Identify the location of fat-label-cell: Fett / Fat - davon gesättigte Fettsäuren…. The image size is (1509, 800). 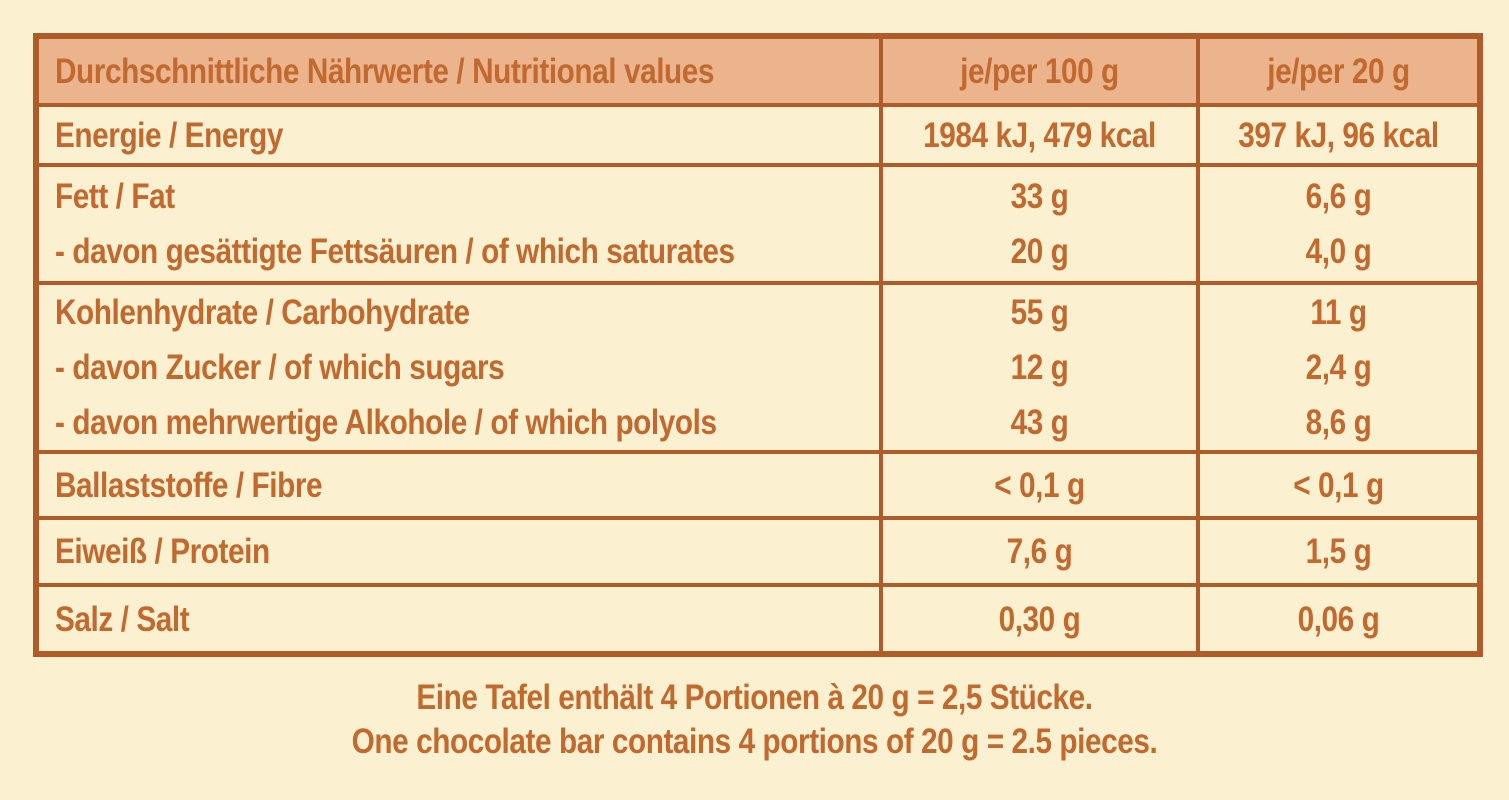
(459, 224).